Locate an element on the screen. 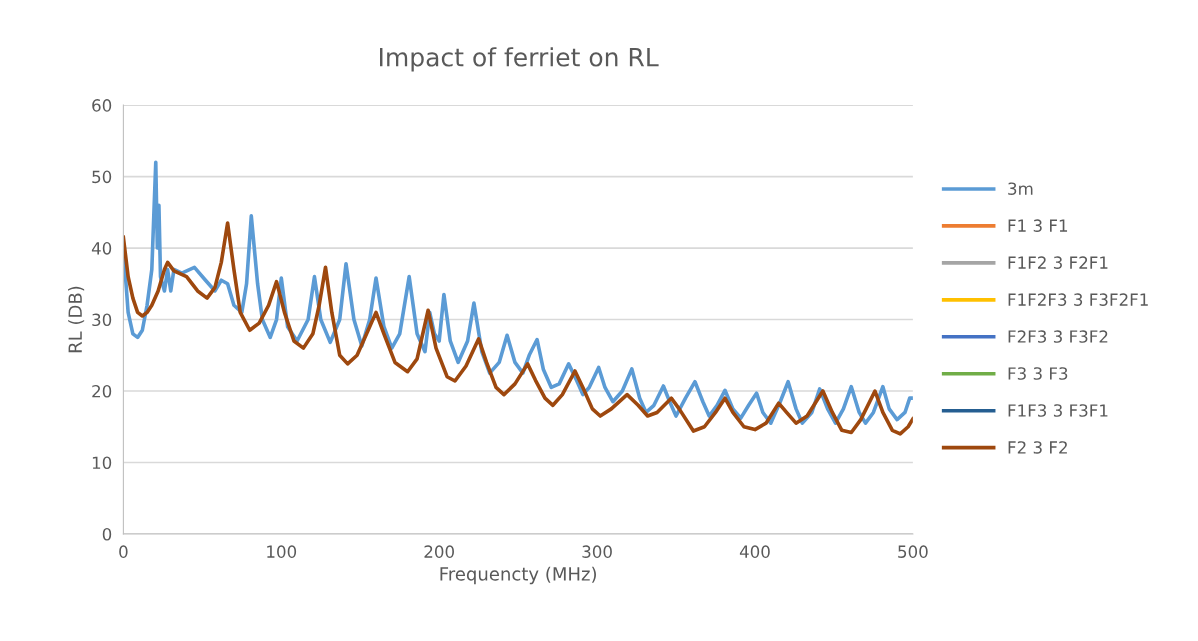 The image size is (1198, 641). y-tick-label: 50 is located at coordinates (102, 177).